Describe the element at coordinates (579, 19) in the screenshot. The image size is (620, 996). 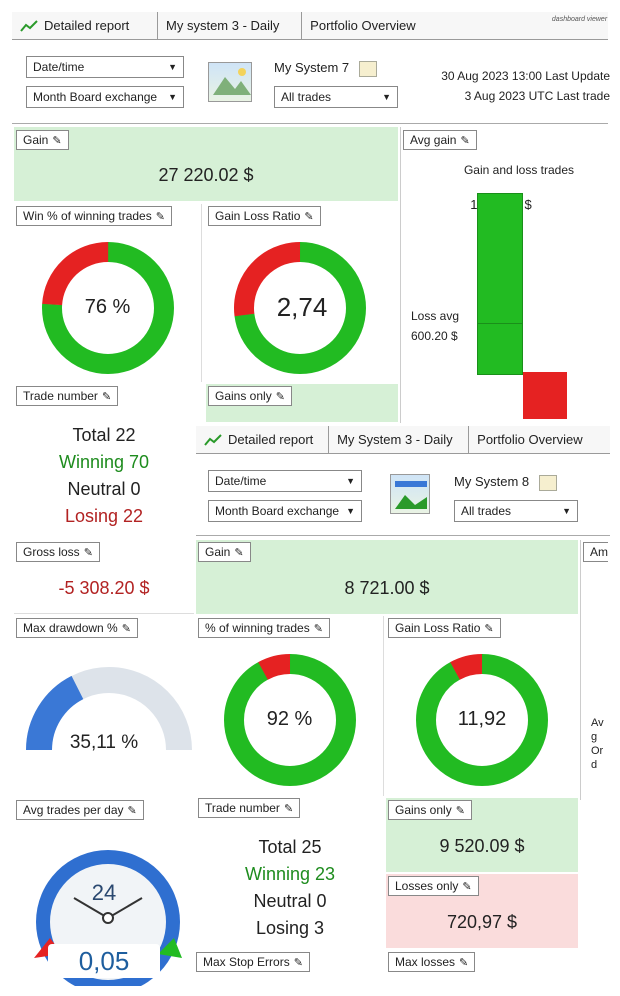
I see `logo-text: dashboard viewer` at that location.